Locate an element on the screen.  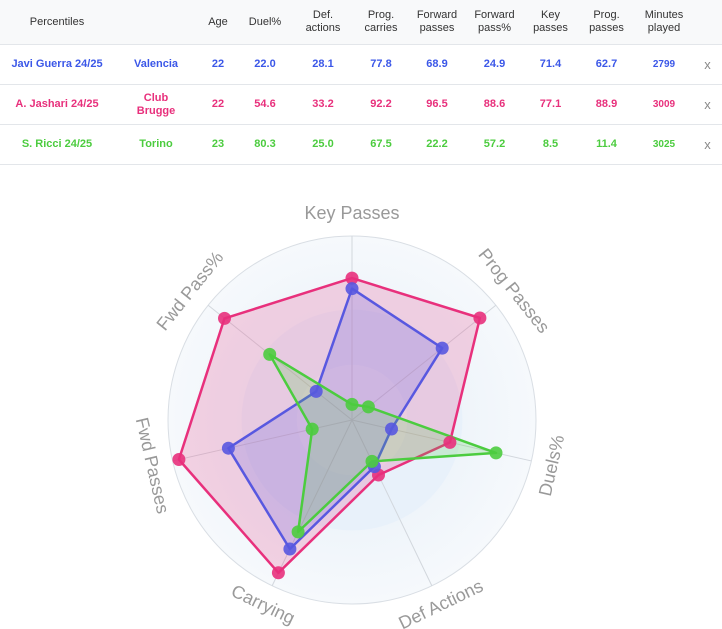
forward-passes-value: 96.5 is located at coordinates (437, 104).